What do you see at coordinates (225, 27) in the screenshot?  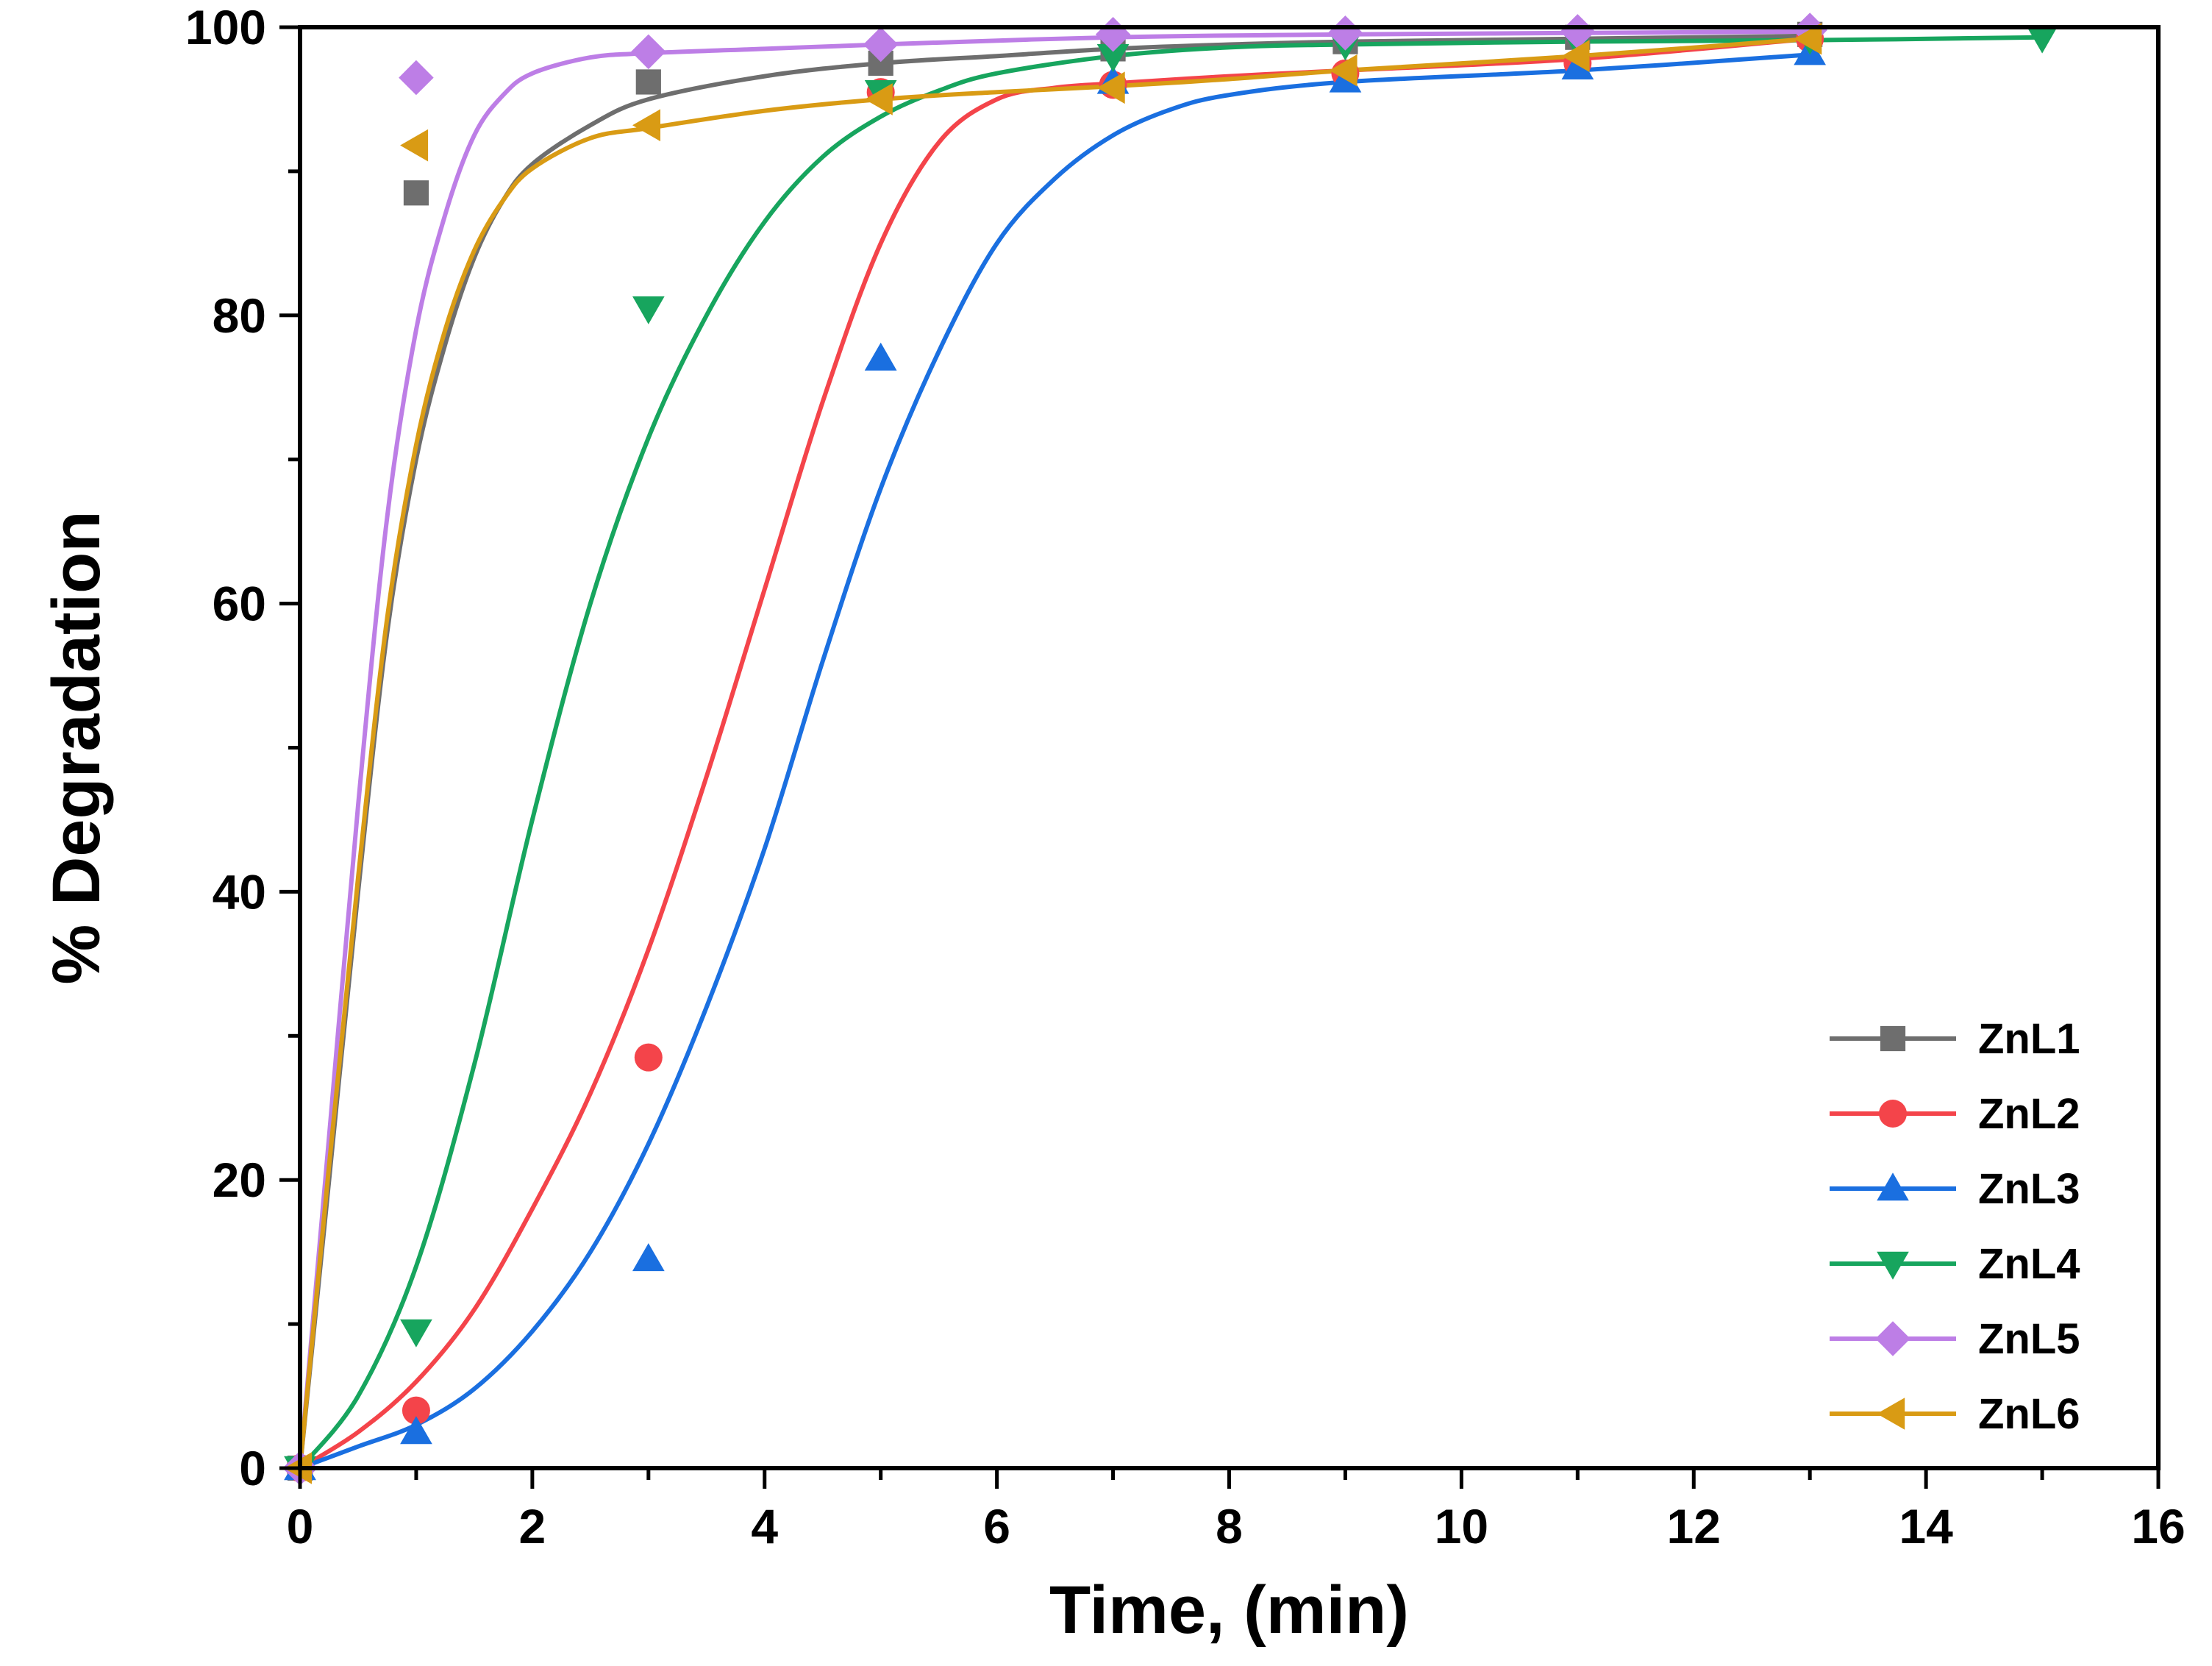 I see `y-tick-label: 100` at bounding box center [225, 27].